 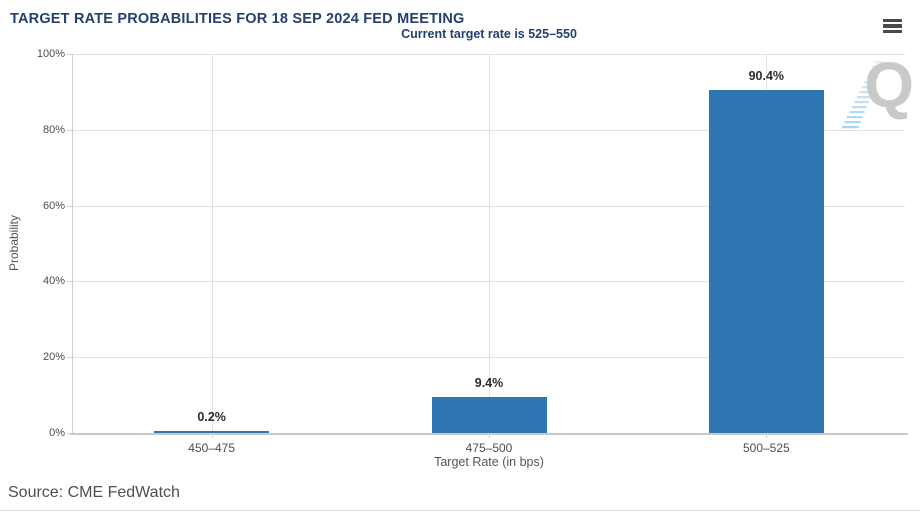 What do you see at coordinates (53, 357) in the screenshot?
I see `y-tick-label: 20%` at bounding box center [53, 357].